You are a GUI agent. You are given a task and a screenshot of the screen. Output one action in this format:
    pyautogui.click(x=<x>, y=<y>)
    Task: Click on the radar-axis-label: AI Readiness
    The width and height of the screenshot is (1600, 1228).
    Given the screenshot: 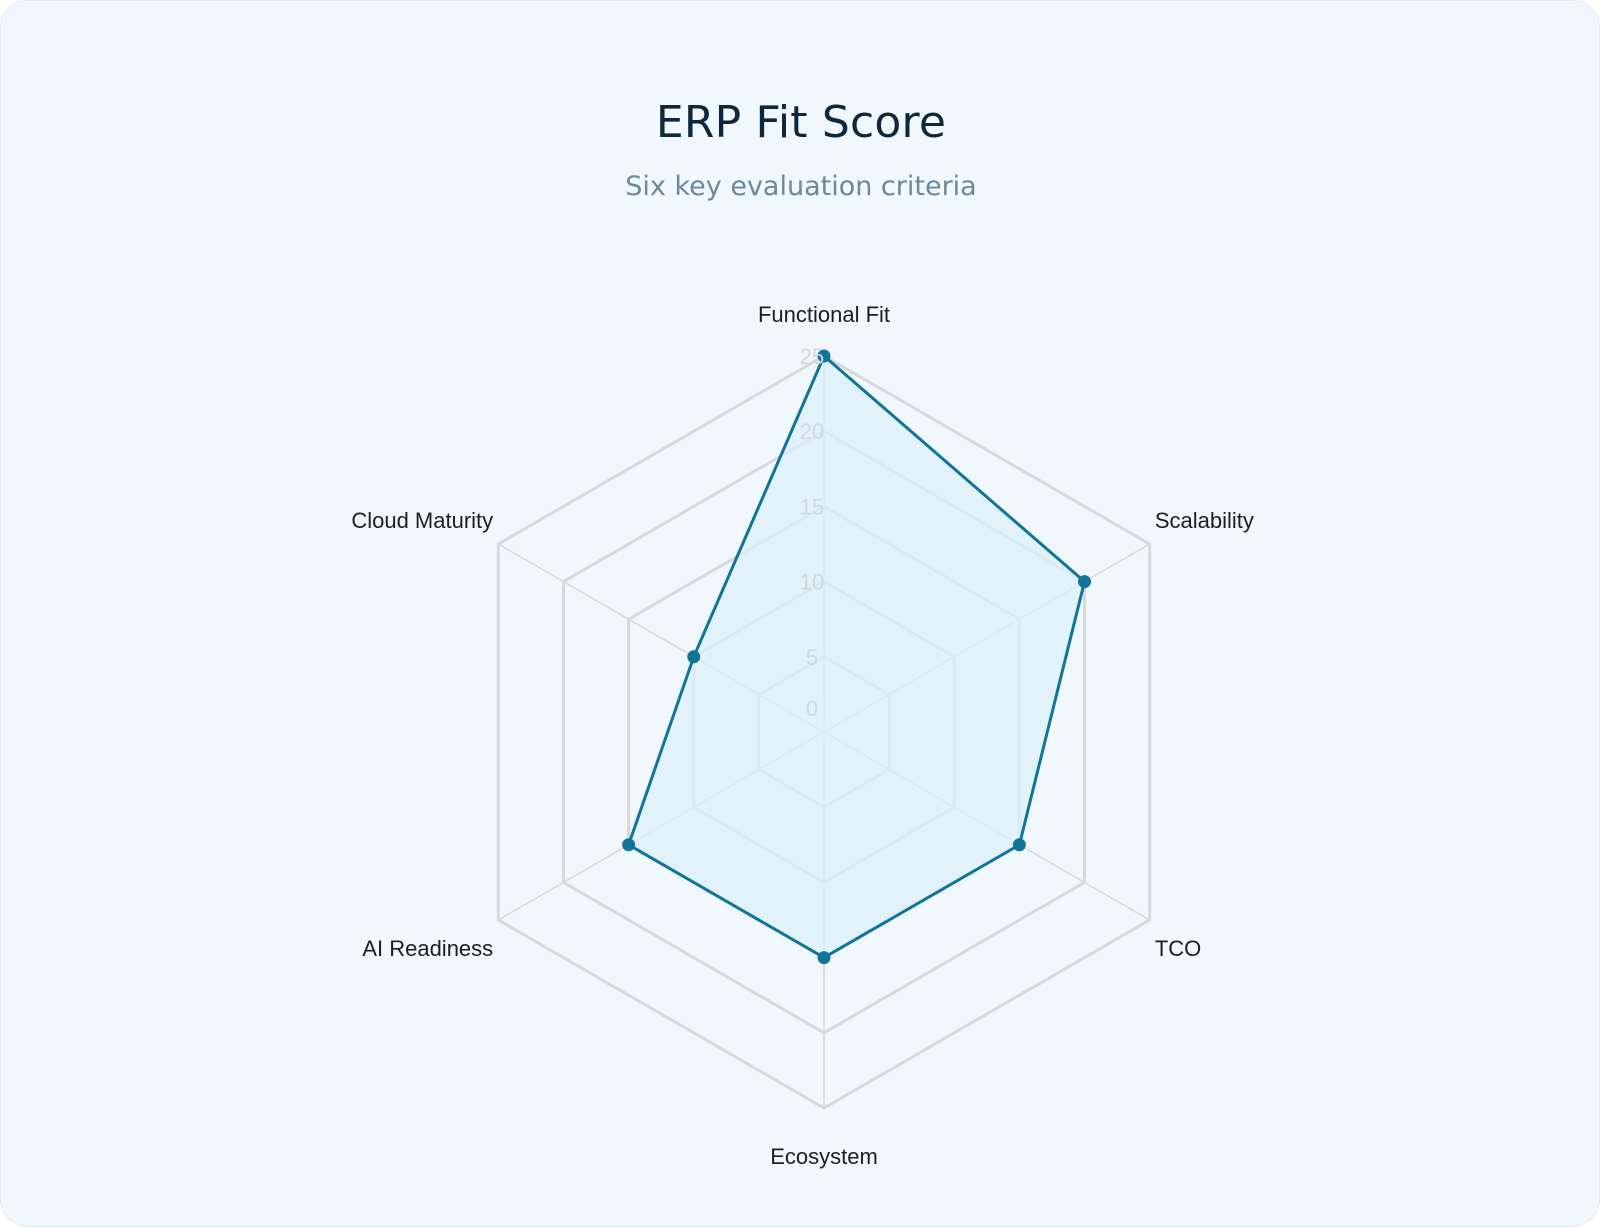 What is the action you would take?
    pyautogui.click(x=427, y=948)
    